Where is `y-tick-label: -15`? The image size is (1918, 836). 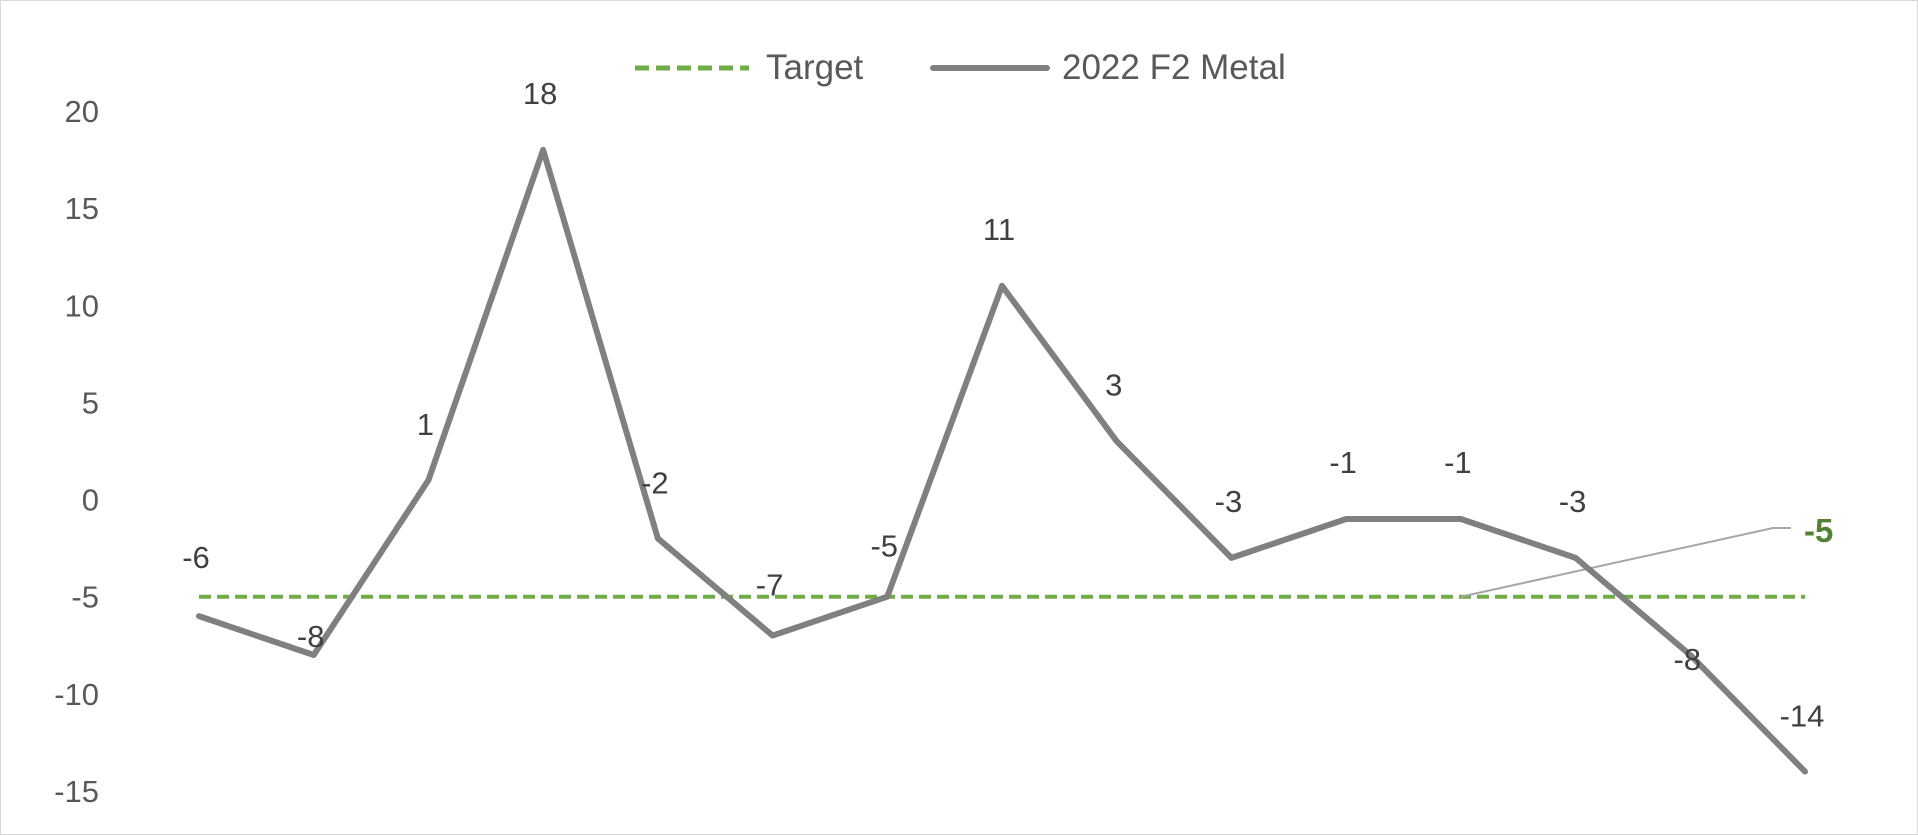 y-tick-label: -15 is located at coordinates (76, 791).